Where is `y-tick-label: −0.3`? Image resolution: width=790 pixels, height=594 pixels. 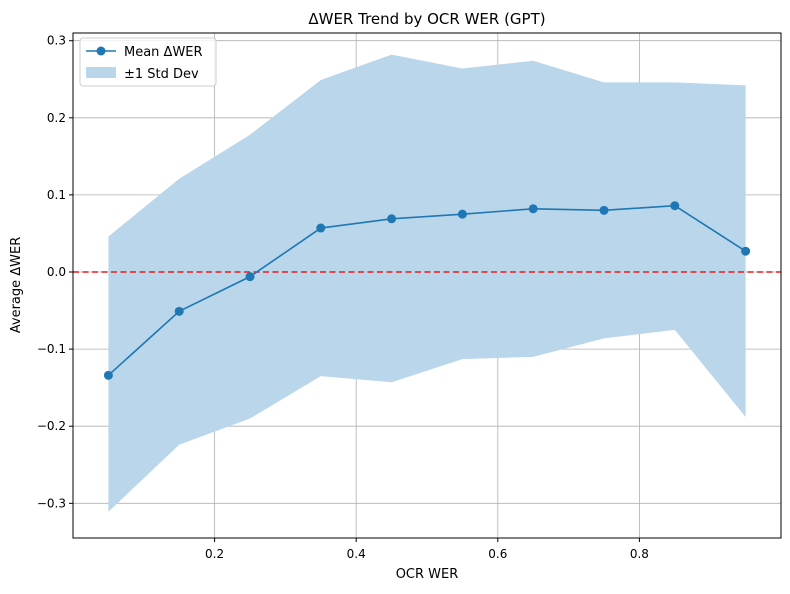
y-tick-label: −0.3 is located at coordinates (51, 503).